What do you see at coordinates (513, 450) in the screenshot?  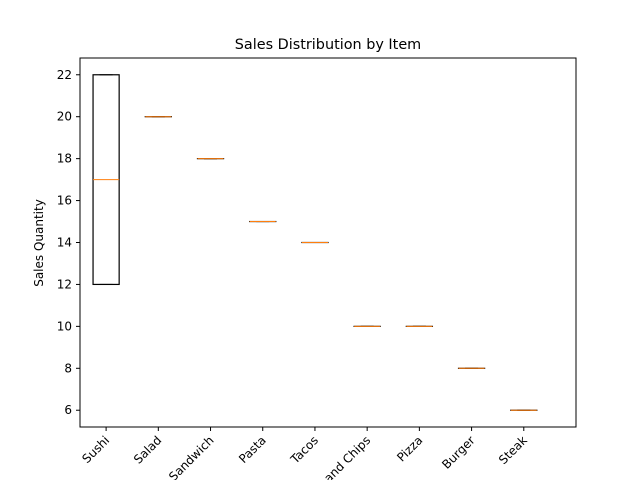 I see `x-tick-label: Steak` at bounding box center [513, 450].